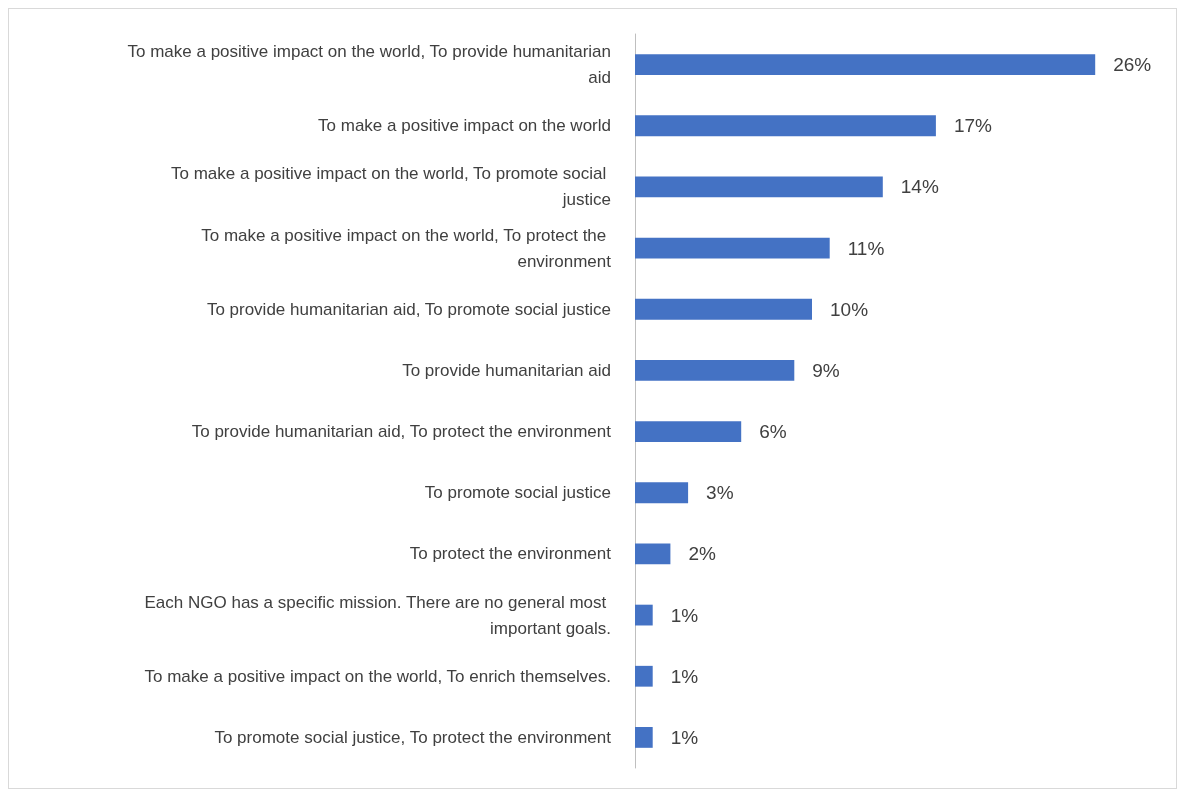  What do you see at coordinates (1132, 65) in the screenshot?
I see `data-label: 26%` at bounding box center [1132, 65].